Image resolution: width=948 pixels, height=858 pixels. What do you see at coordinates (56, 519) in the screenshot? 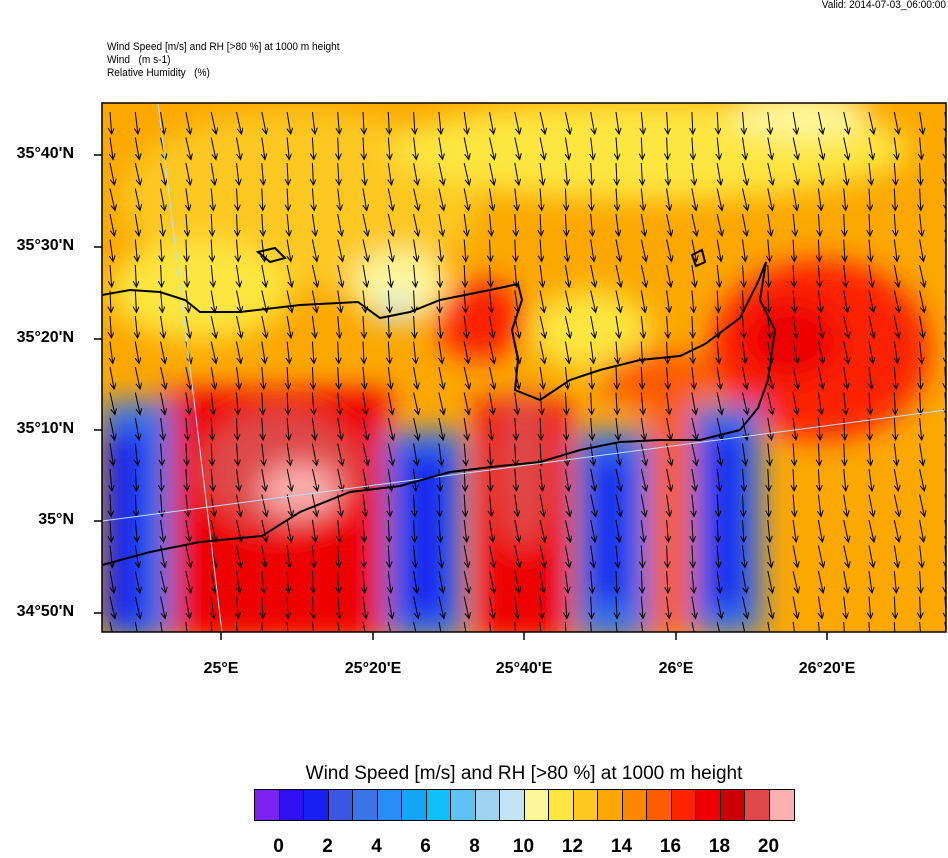
I see `y-axis-label: 35°N` at bounding box center [56, 519].